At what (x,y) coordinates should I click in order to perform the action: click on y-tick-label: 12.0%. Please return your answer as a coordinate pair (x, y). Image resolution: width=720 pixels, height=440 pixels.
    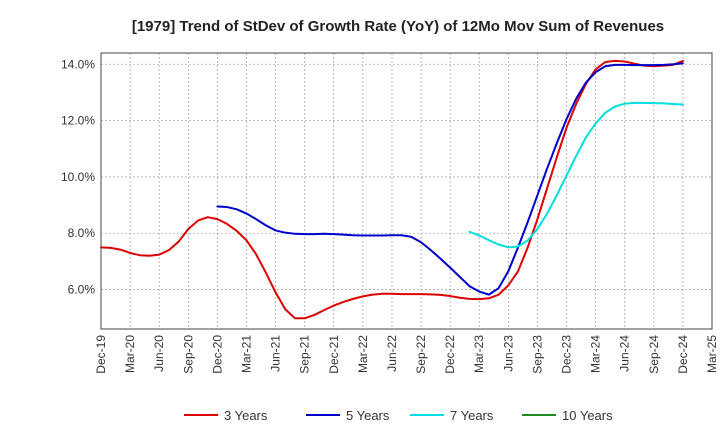
    Looking at the image, I should click on (78, 121).